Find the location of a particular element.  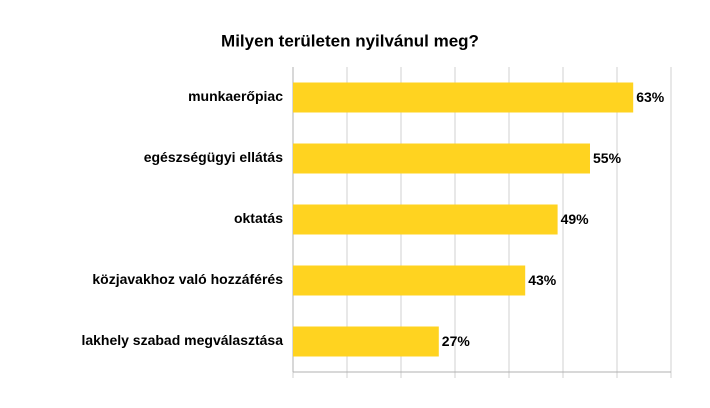

chart-title: Milyen területen nyilvánul meg? is located at coordinates (350, 40).